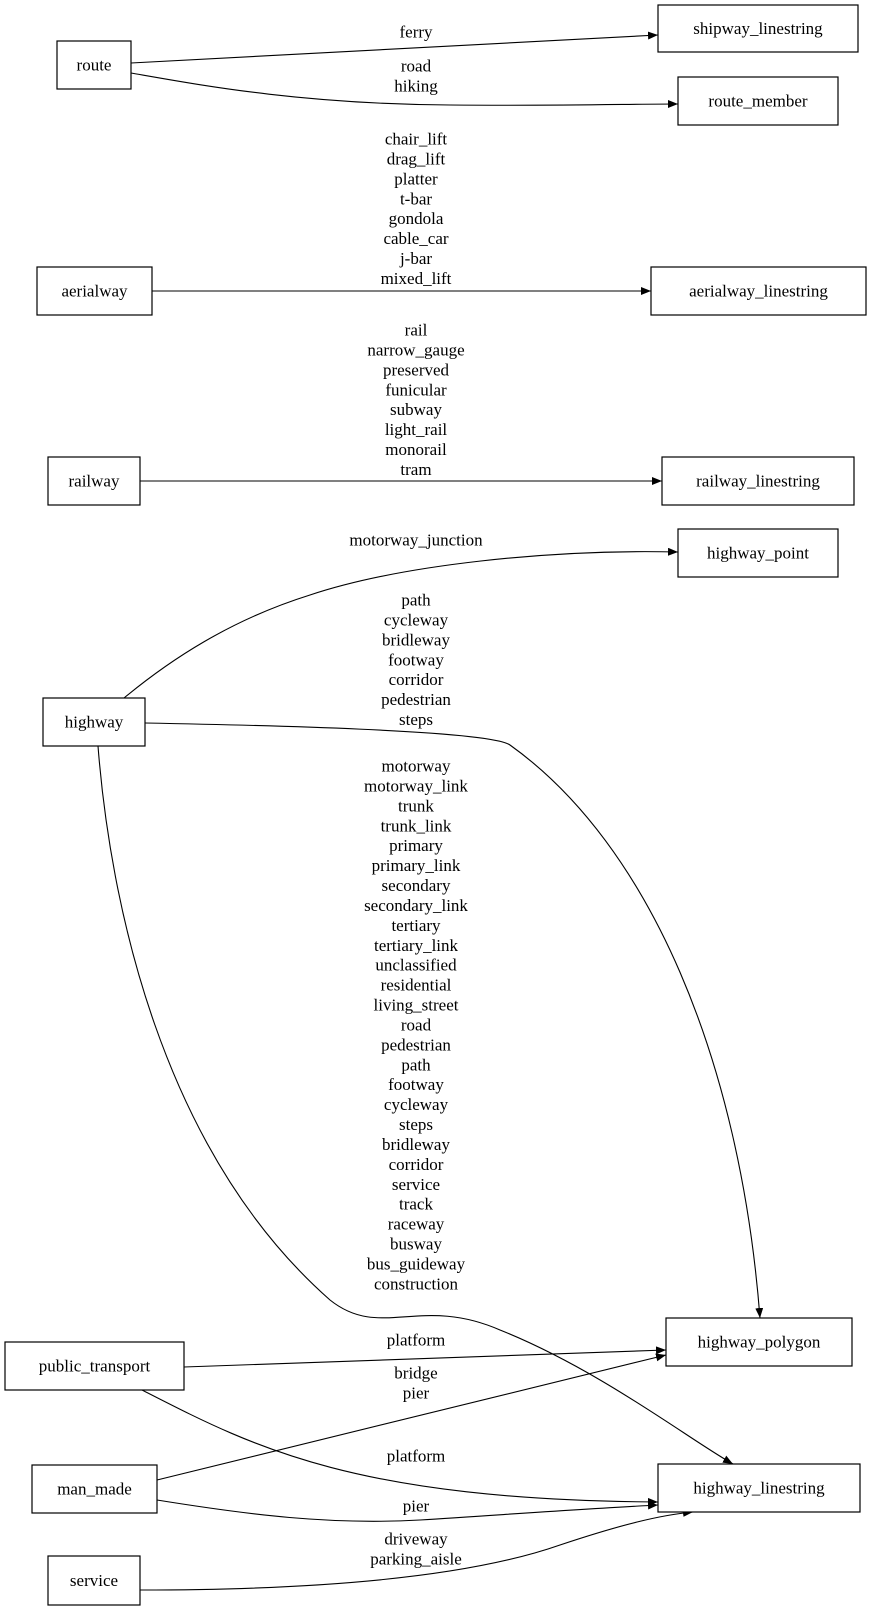  I want to click on edge-label: preserved, so click(416, 369).